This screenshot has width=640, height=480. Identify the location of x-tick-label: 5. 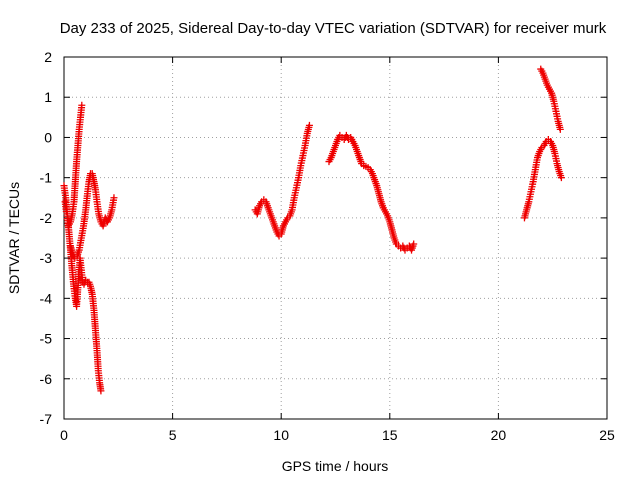
(173, 435).